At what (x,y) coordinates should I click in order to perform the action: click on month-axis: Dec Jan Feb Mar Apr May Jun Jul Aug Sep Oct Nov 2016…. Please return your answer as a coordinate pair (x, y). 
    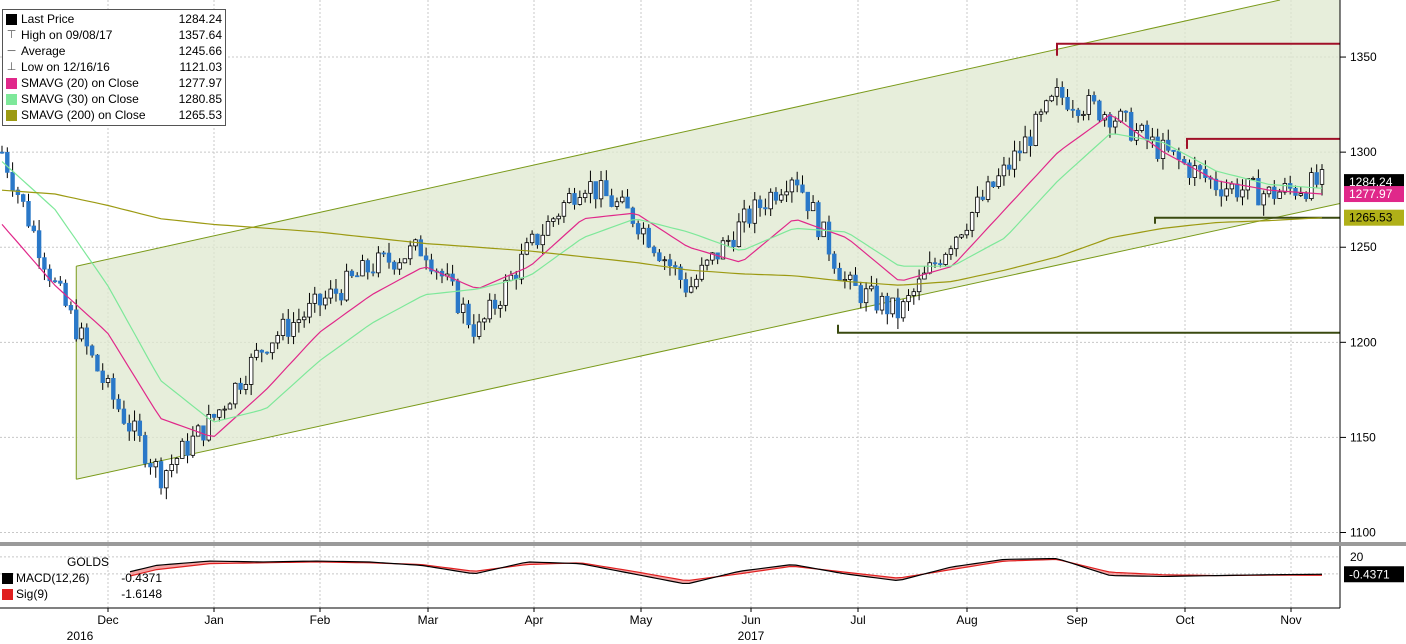
    Looking at the image, I should click on (670, 625).